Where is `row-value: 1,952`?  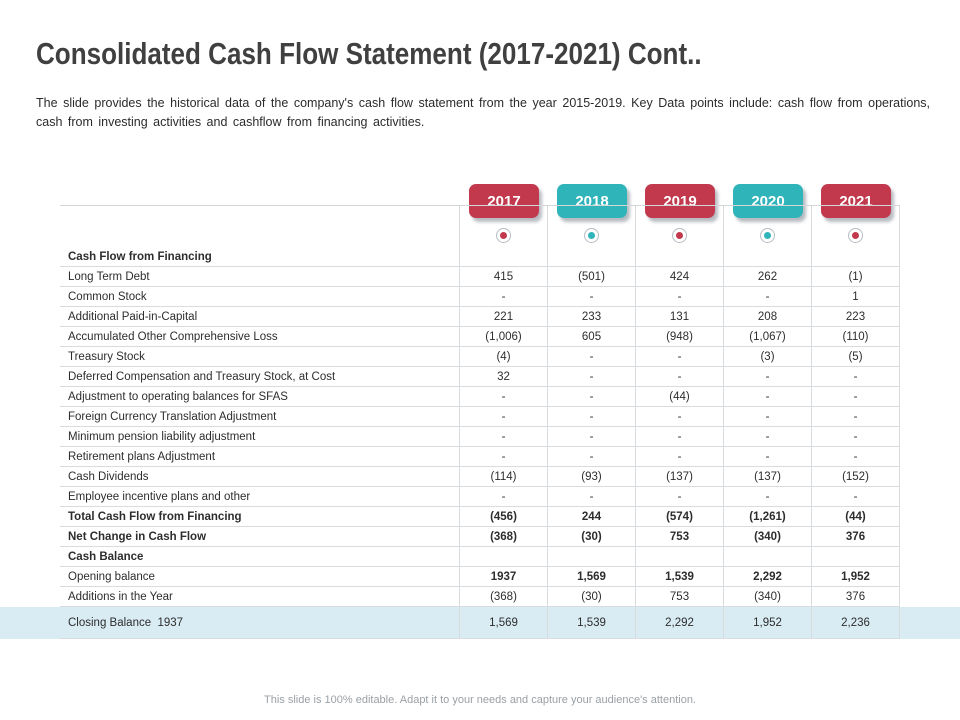
row-value: 1,952 is located at coordinates (768, 622).